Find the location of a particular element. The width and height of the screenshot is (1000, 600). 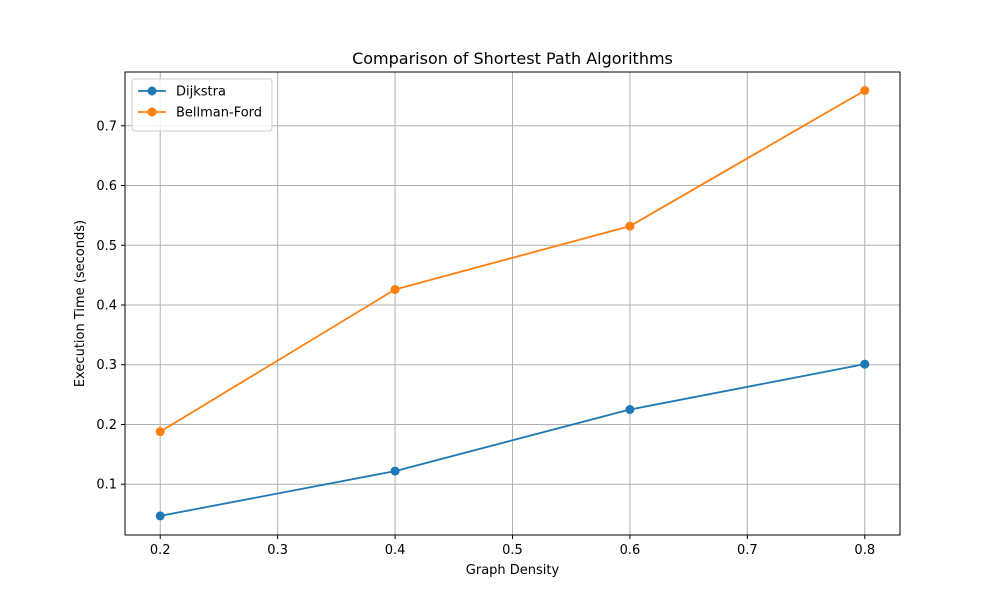

x-tick-label: 0.5 is located at coordinates (512, 550).